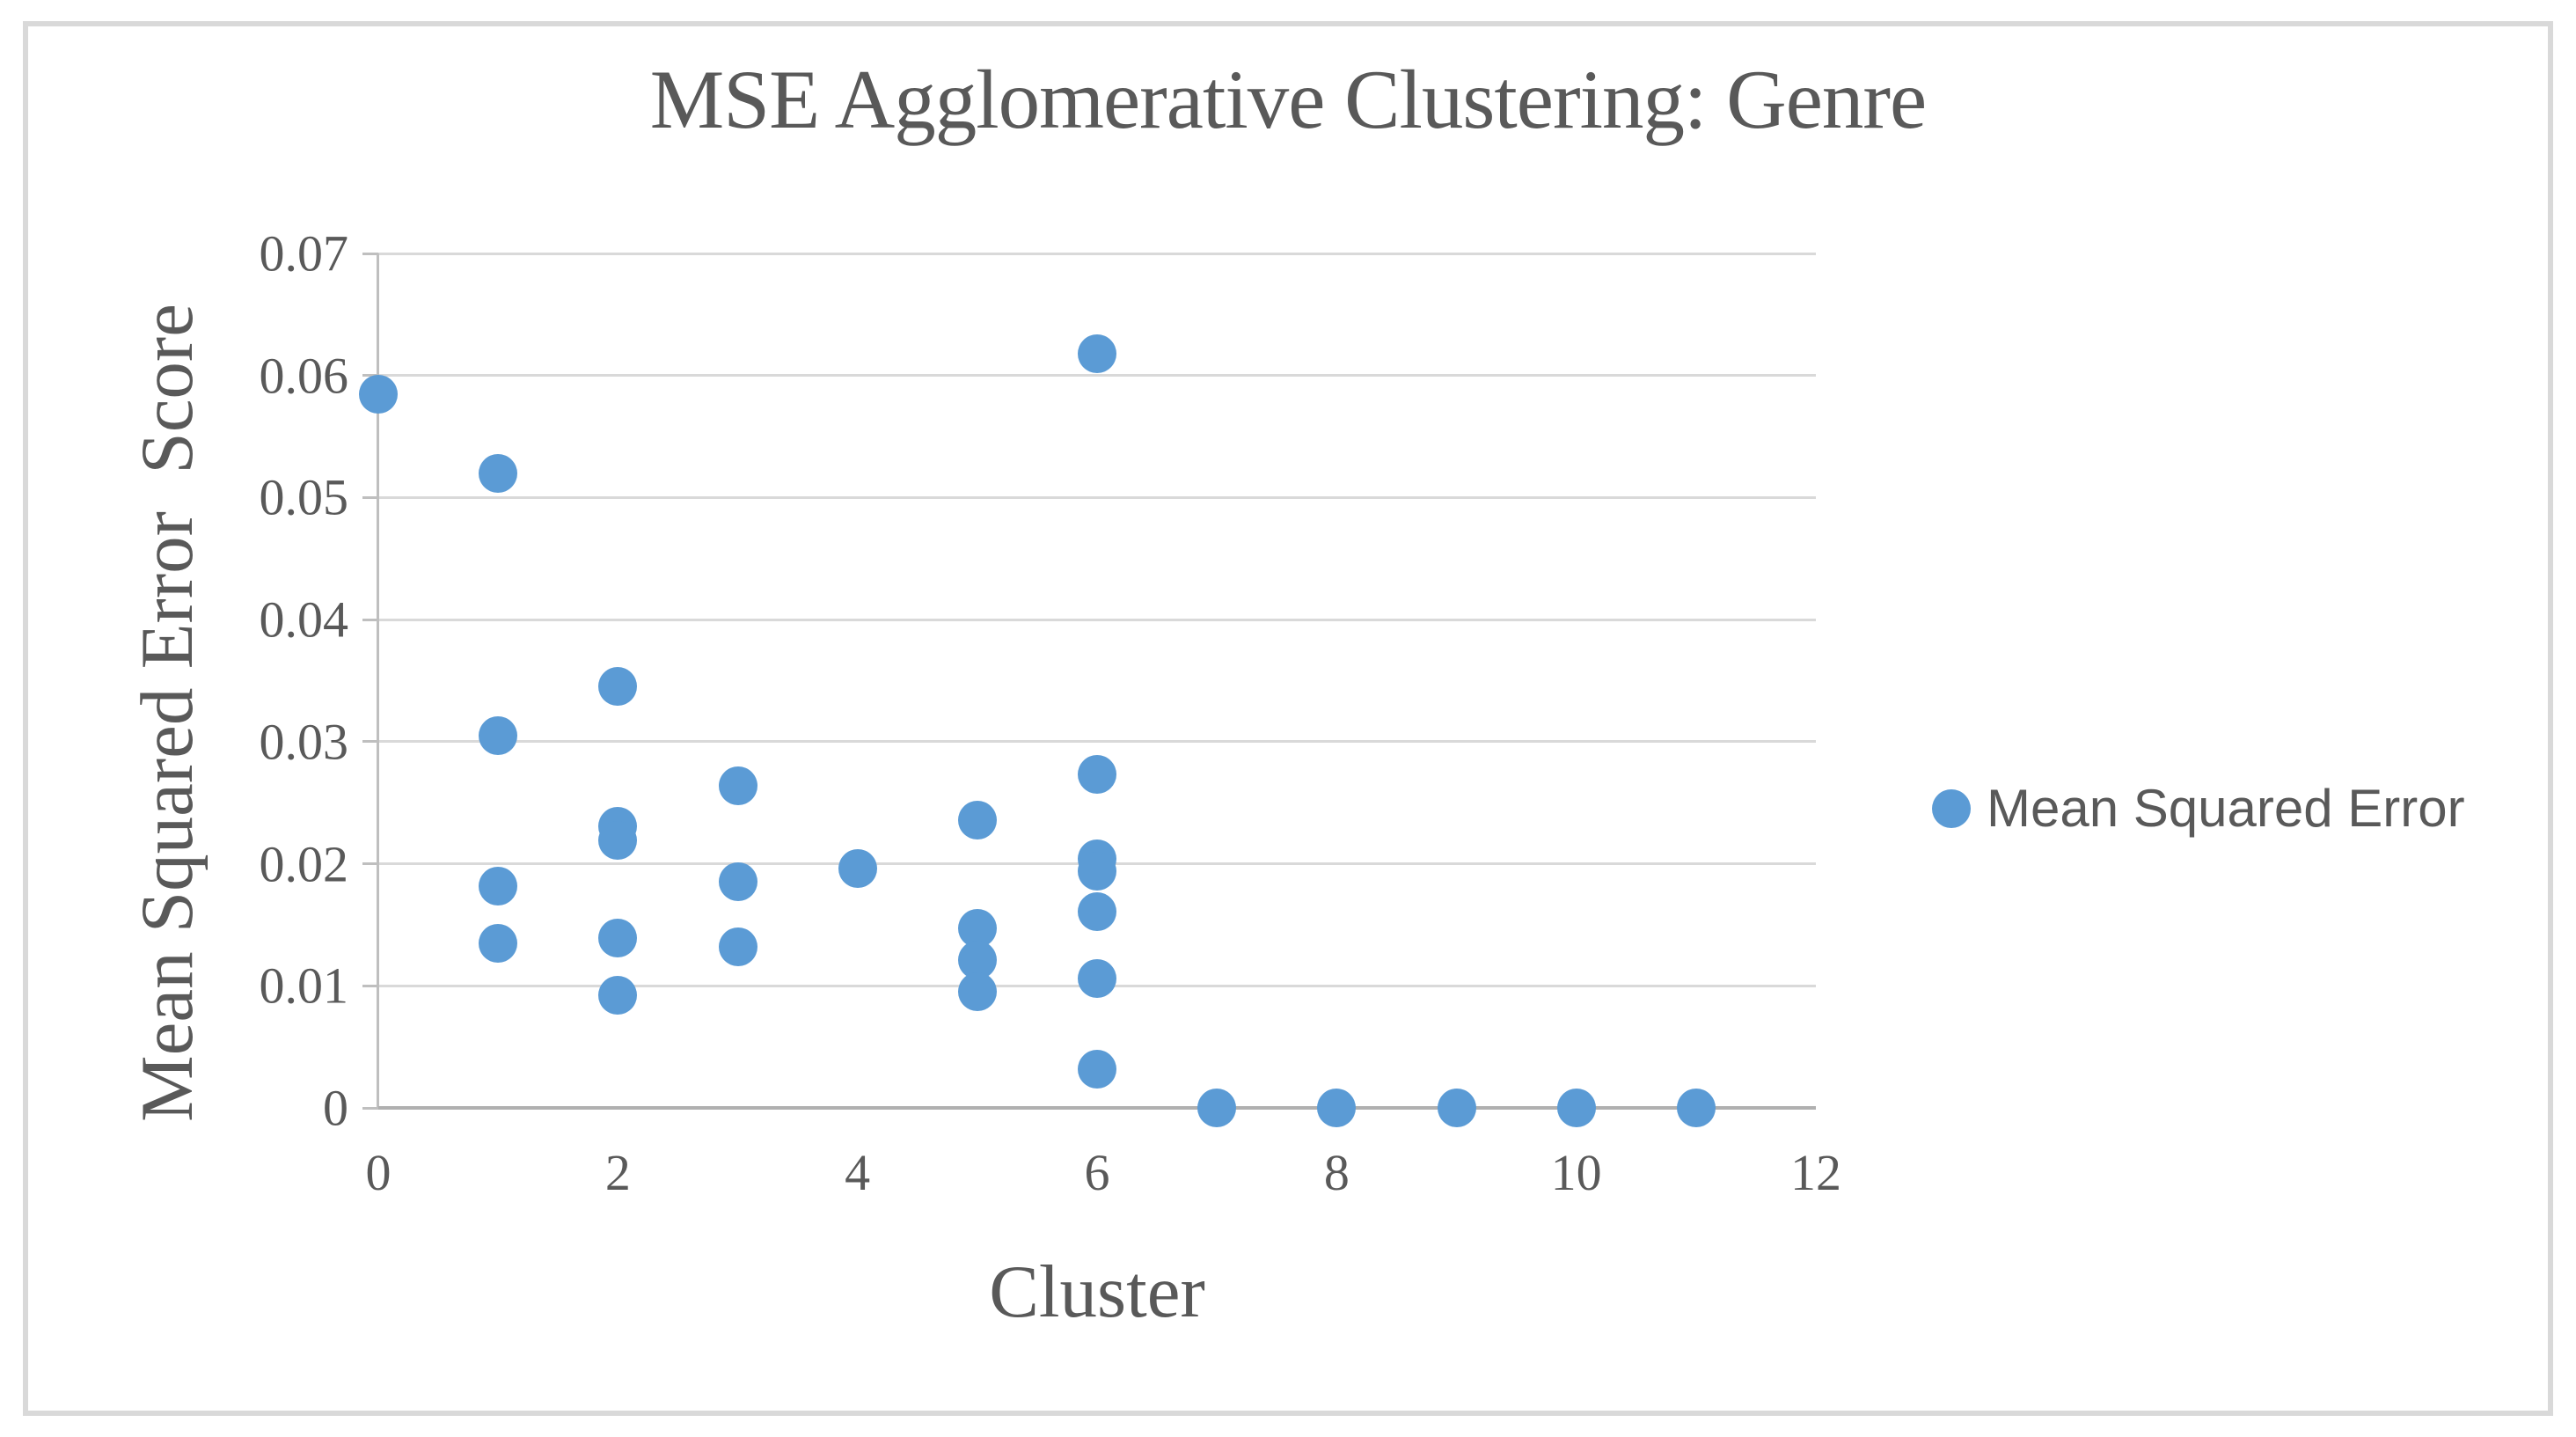  Describe the element at coordinates (1097, 1108) in the screenshot. I see `x-axis-line` at that location.